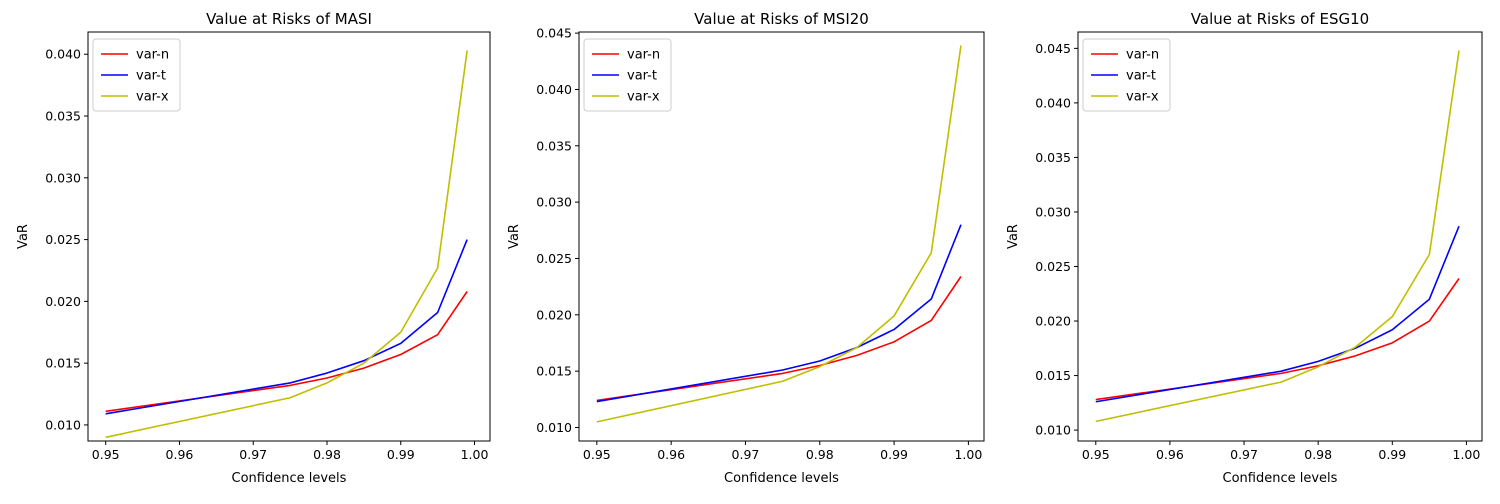  What do you see at coordinates (781, 19) in the screenshot?
I see `chart-title: Value at Risks of MSI20` at bounding box center [781, 19].